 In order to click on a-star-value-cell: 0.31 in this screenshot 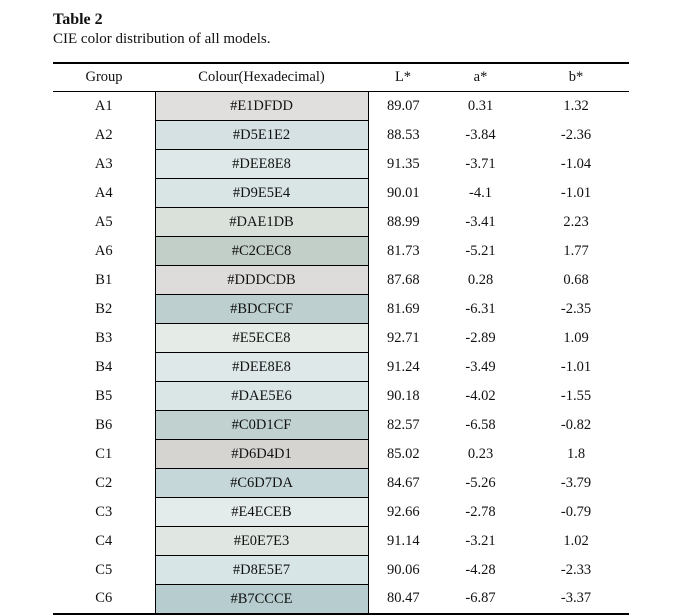, I will do `click(480, 105)`.